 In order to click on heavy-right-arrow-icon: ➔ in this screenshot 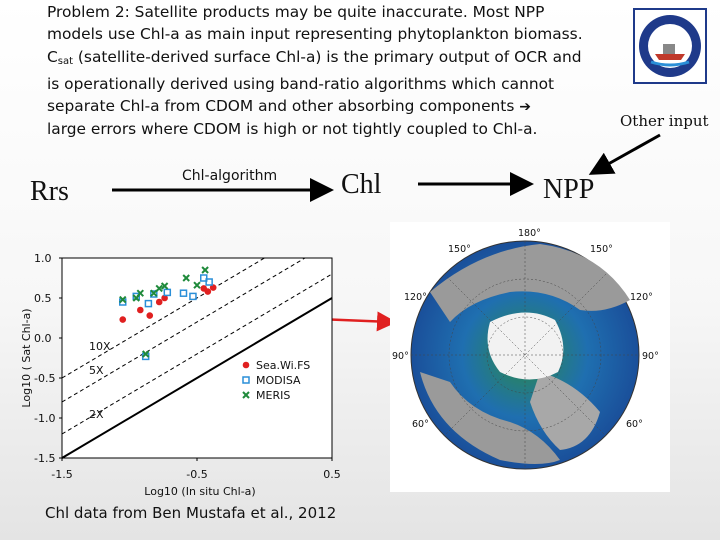, I will do `click(525, 107)`.